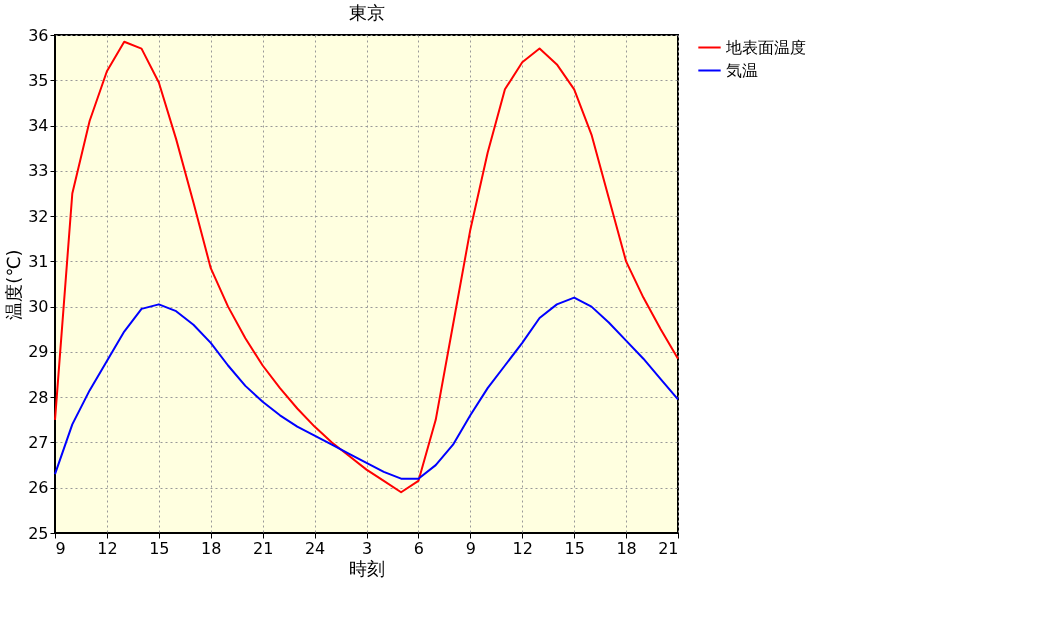 The height and width of the screenshot is (628, 1060). Describe the element at coordinates (742, 70) in the screenshot. I see `legend-label: 気温` at that location.